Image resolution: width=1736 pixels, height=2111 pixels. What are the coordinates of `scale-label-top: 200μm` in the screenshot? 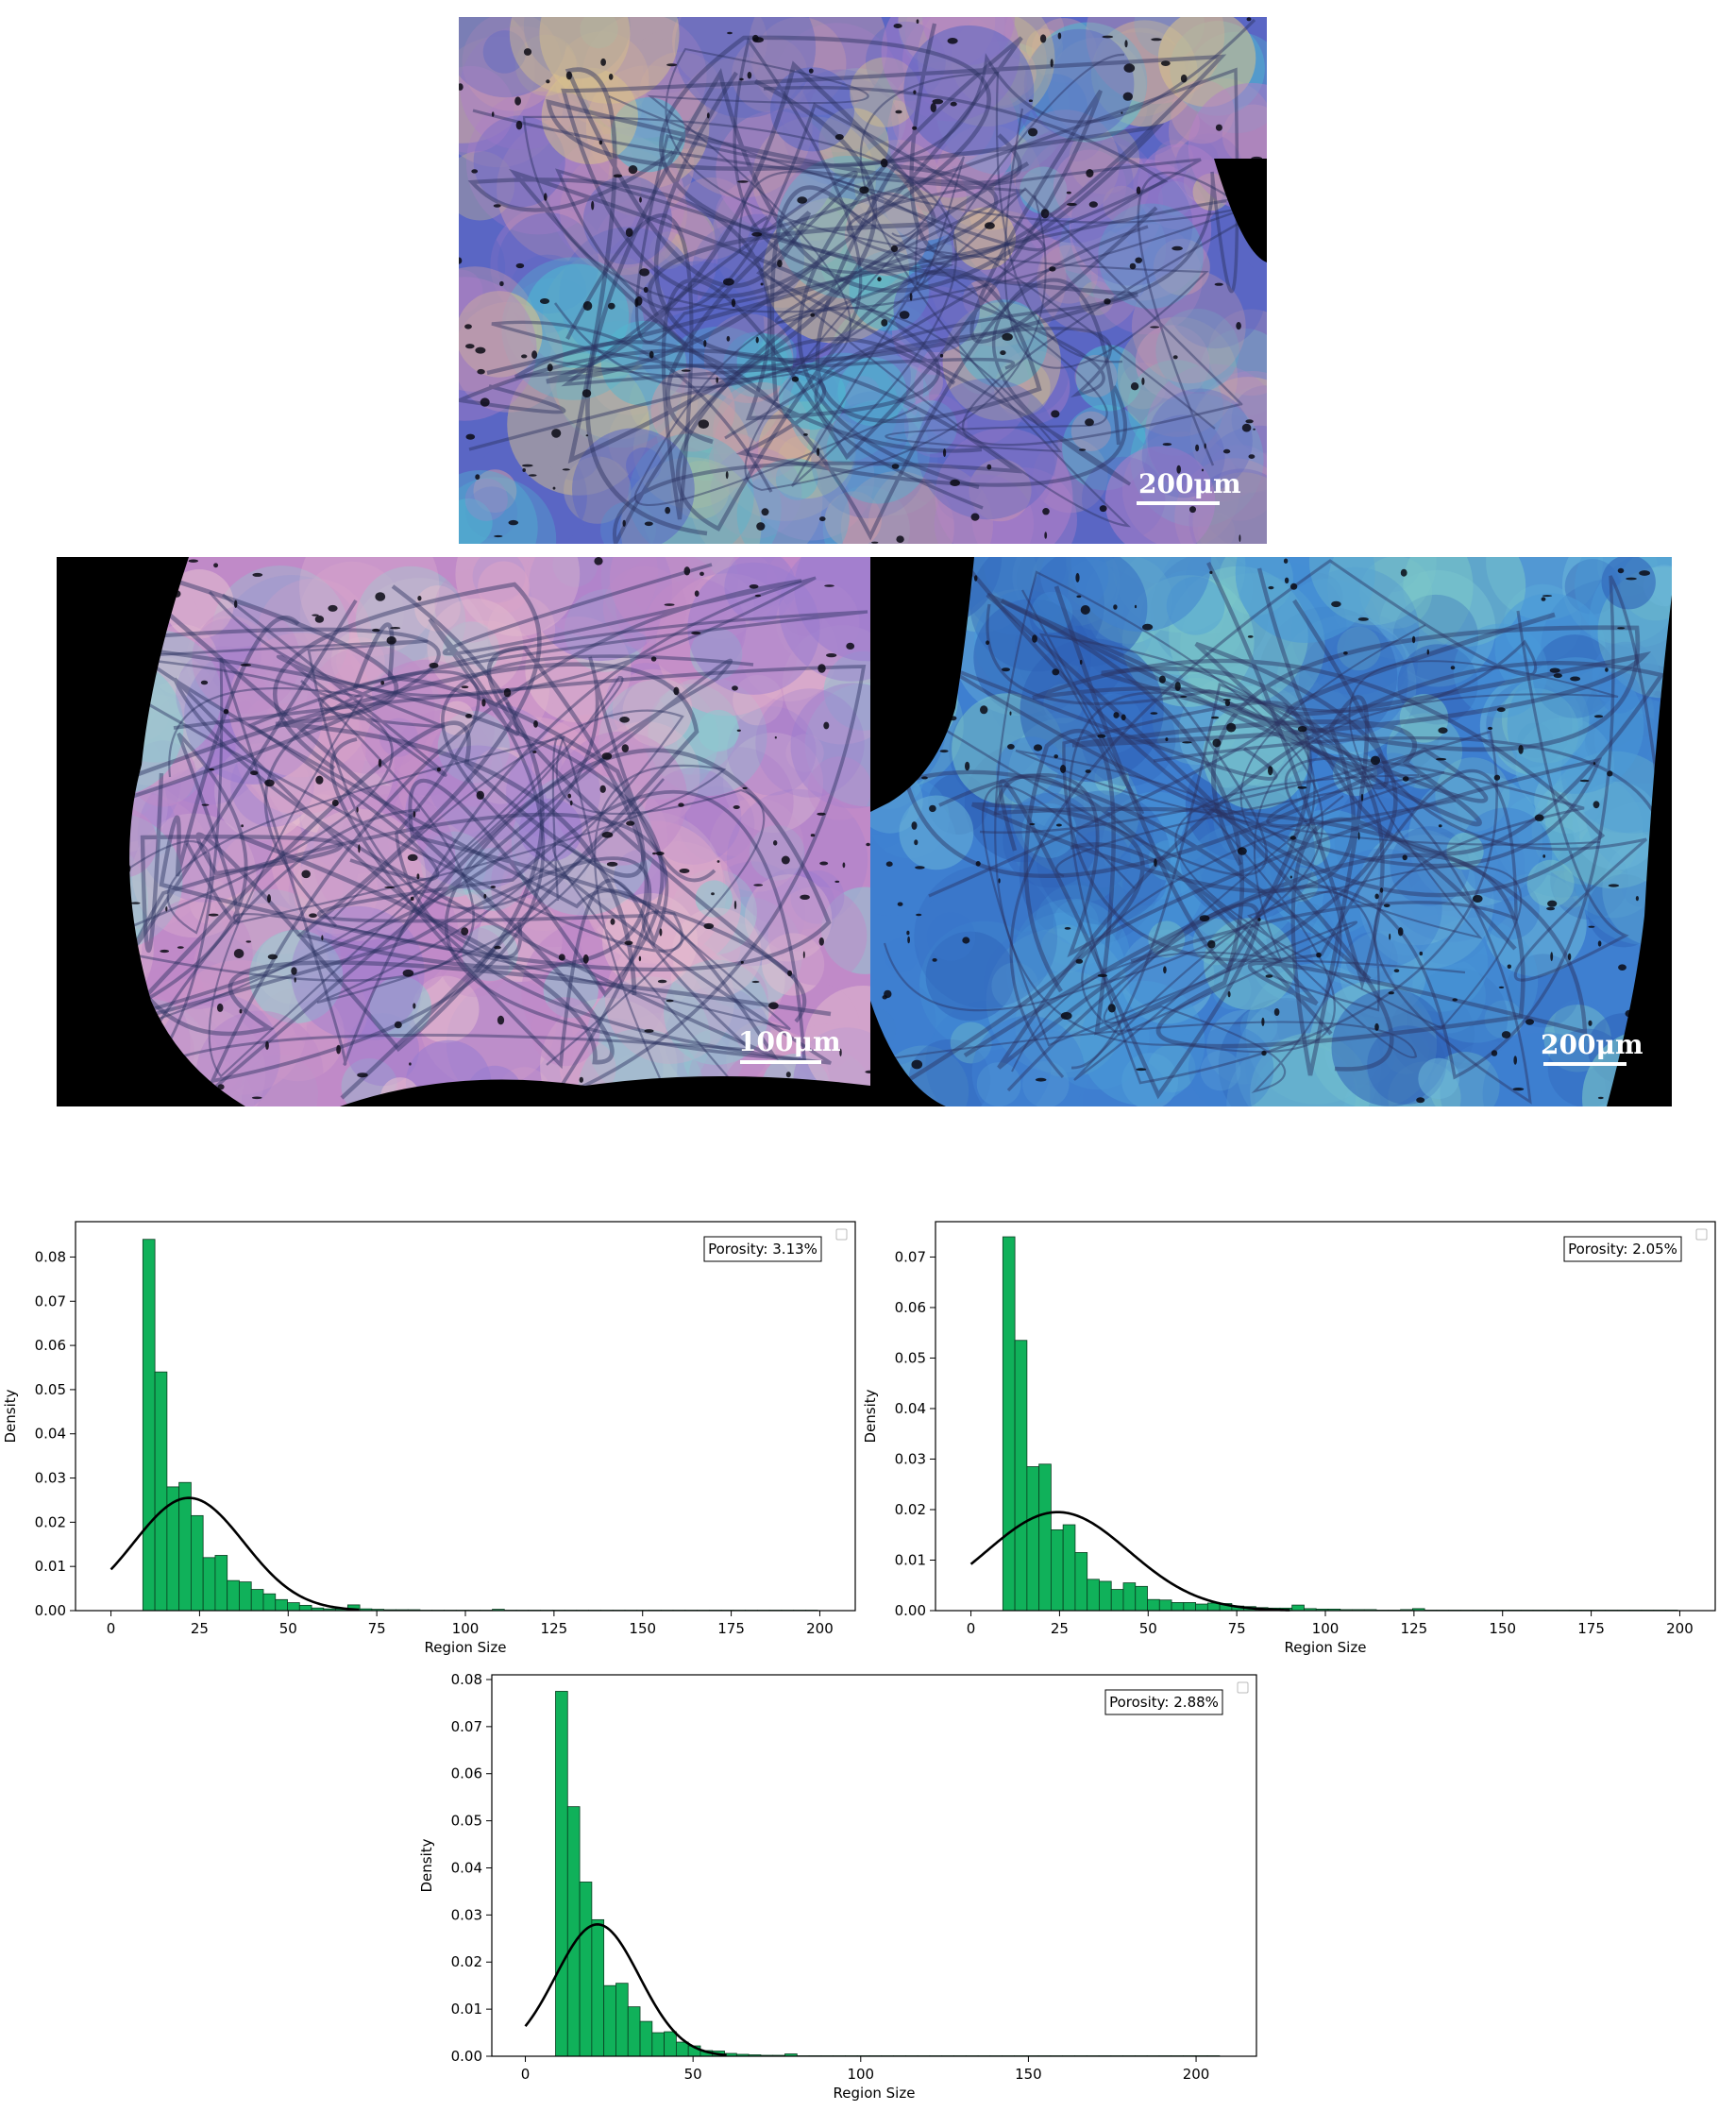 It's located at (1189, 483).